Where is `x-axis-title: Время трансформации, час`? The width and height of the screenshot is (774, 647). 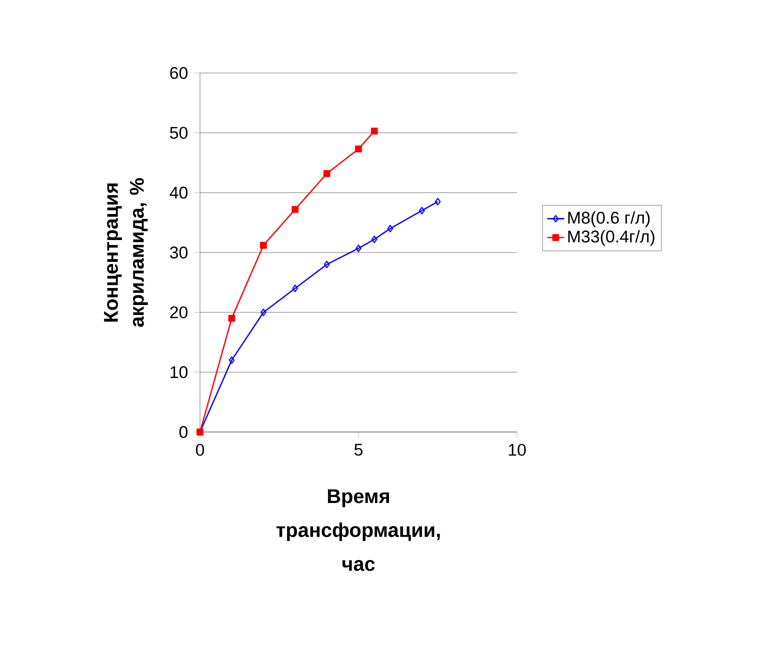
x-axis-title: Время трансформации, час is located at coordinates (358, 530).